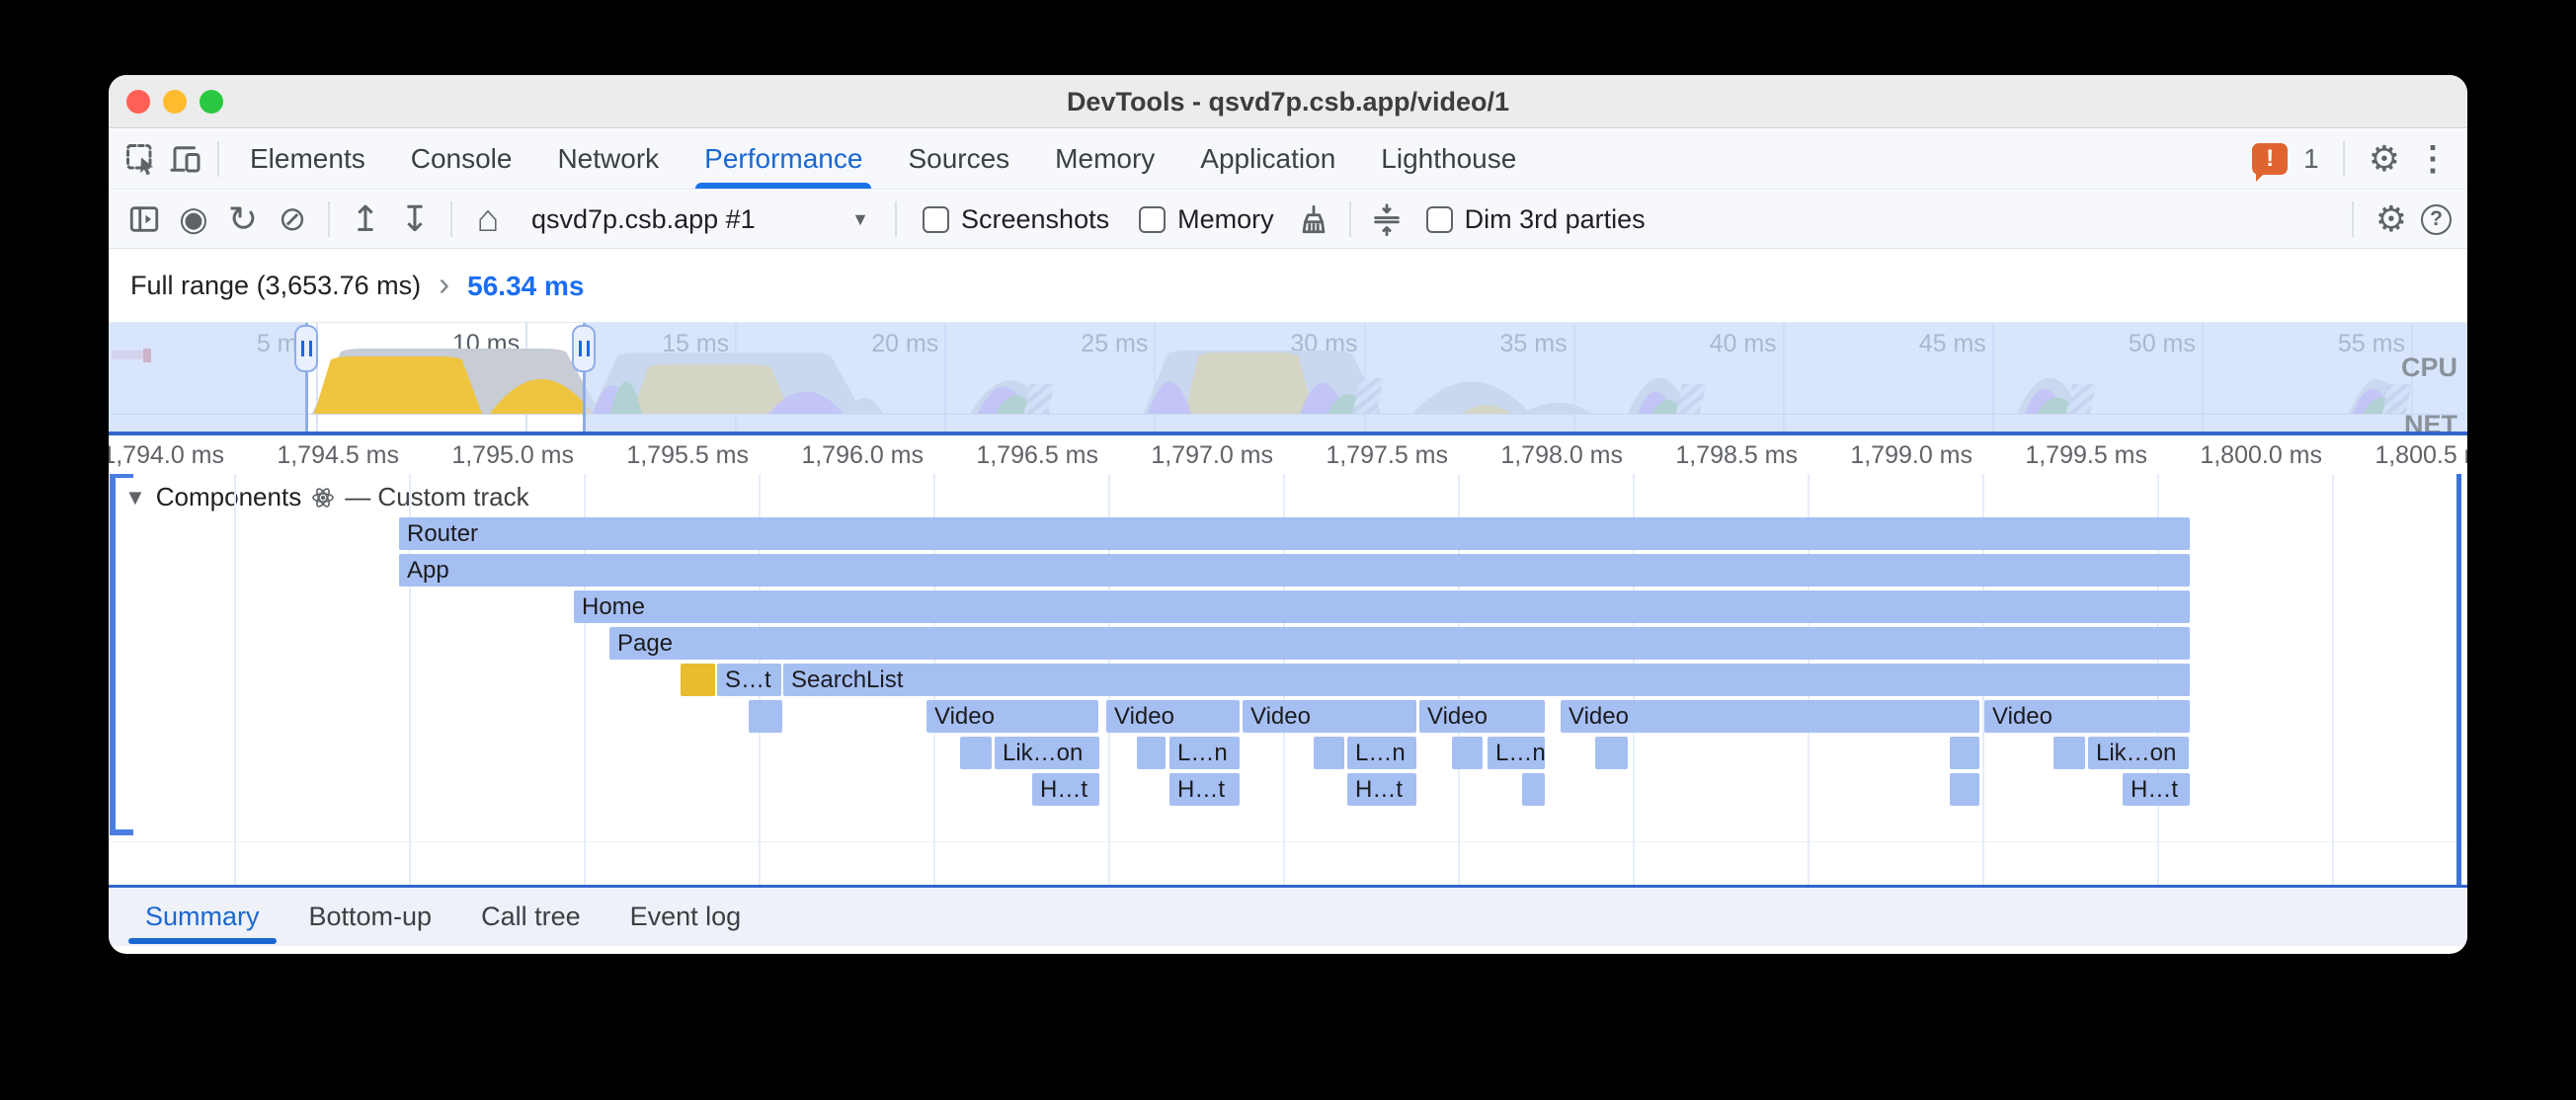 The width and height of the screenshot is (2576, 1100). I want to click on selection-top-border, so click(1288, 433).